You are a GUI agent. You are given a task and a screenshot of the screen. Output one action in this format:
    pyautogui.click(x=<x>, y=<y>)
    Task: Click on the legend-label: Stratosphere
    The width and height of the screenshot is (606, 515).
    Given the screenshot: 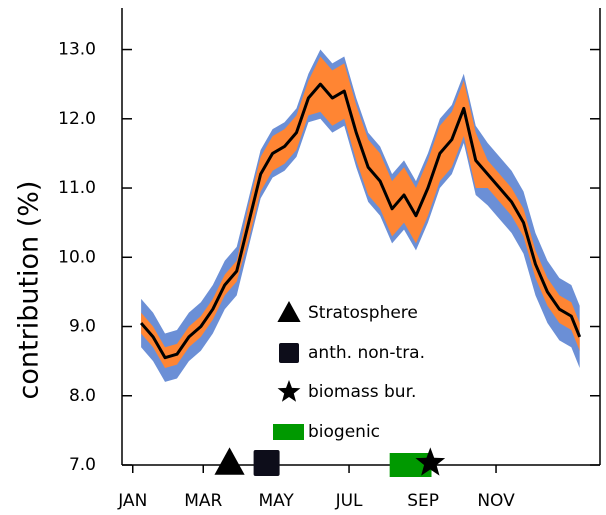 What is the action you would take?
    pyautogui.click(x=363, y=313)
    